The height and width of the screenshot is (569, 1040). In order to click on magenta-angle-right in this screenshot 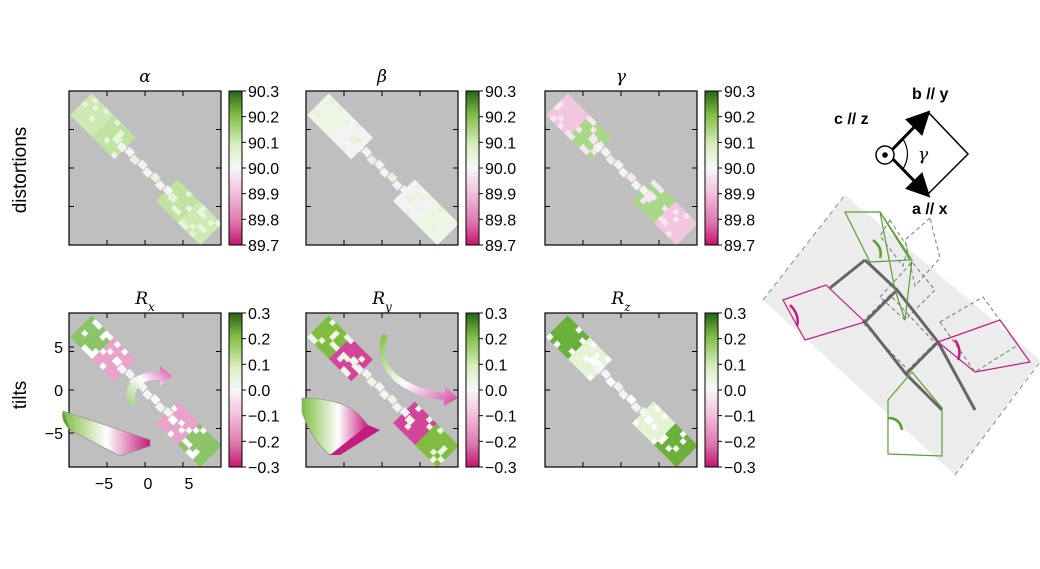, I will do `click(957, 350)`.